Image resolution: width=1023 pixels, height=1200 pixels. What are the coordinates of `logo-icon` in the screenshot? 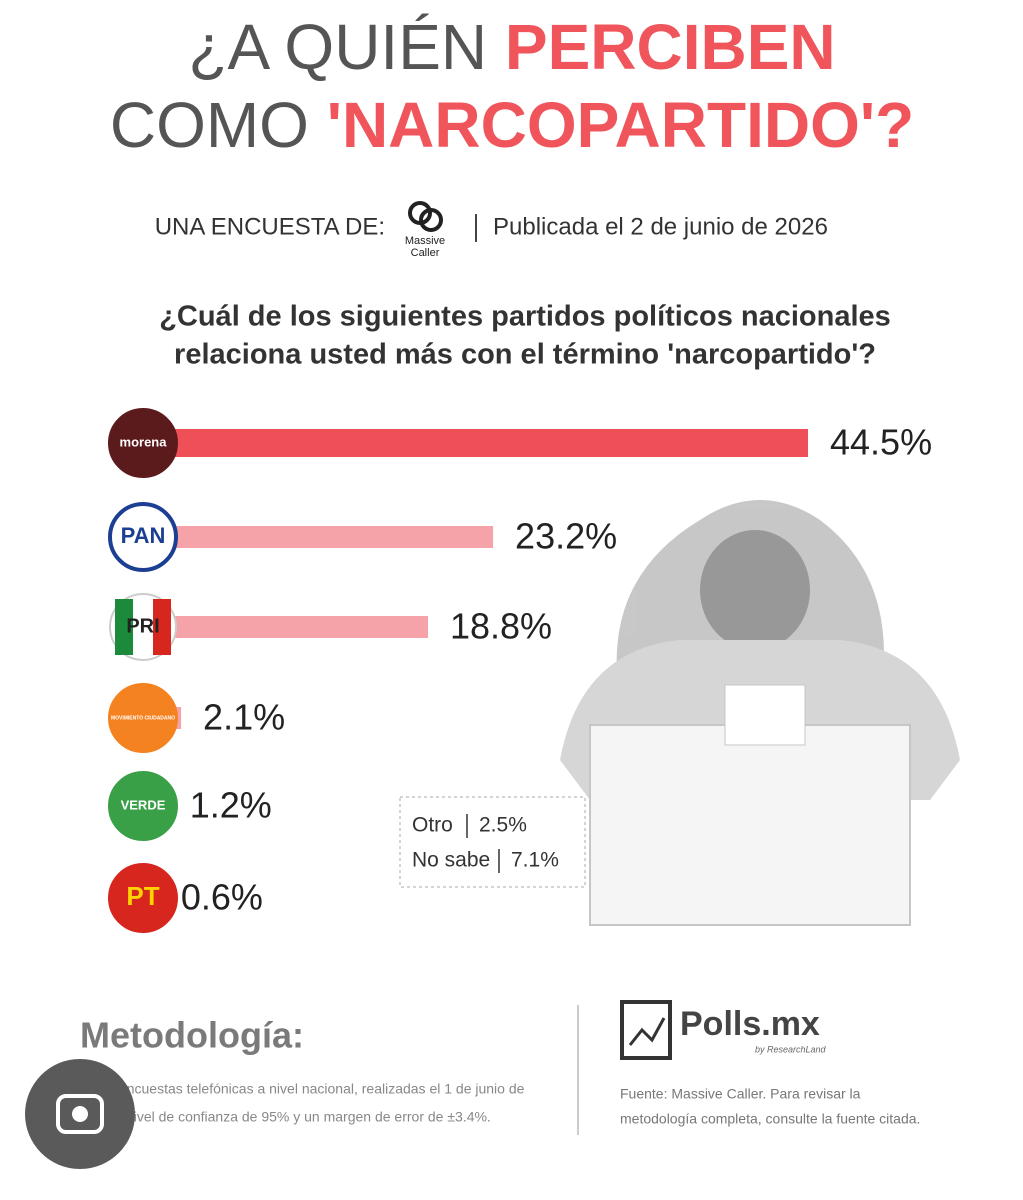 It's located at (431, 220).